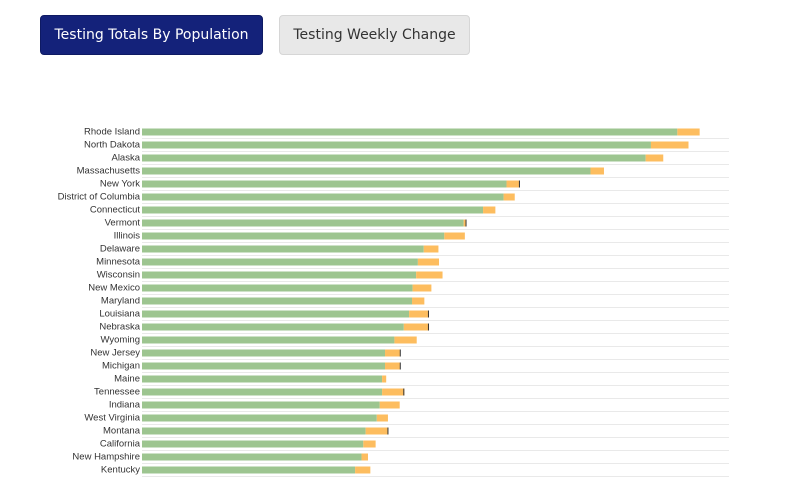  Describe the element at coordinates (374, 35) in the screenshot. I see `tab-testing-weekly-change: Testing Weekly Change` at that location.